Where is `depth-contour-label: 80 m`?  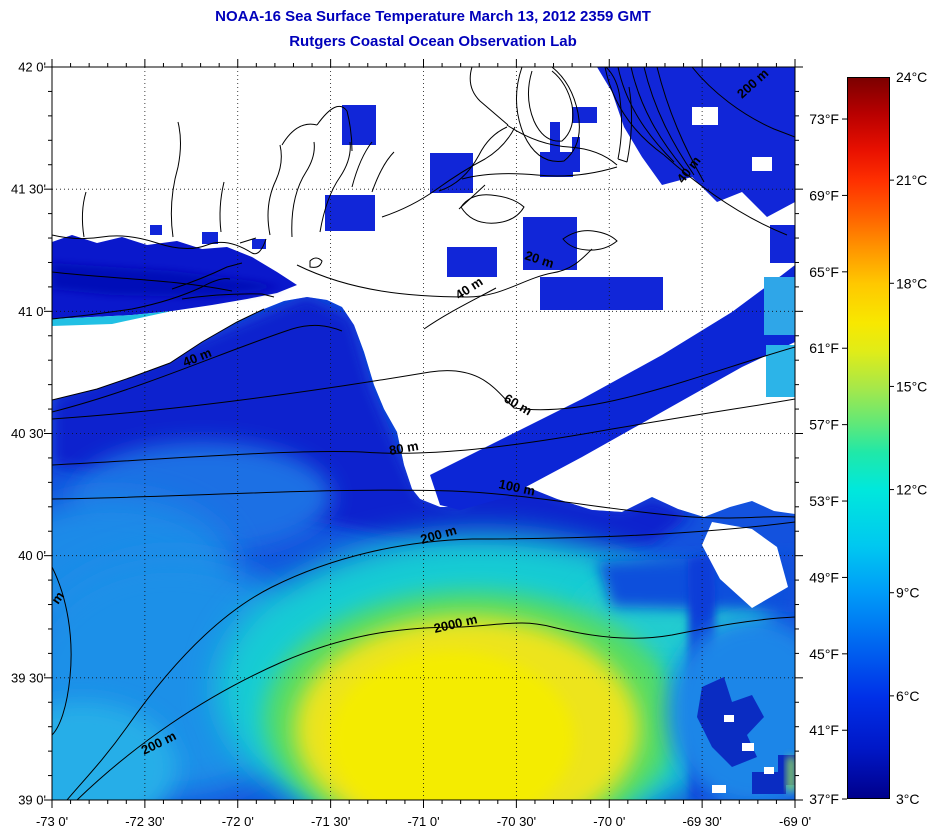
depth-contour-label: 80 m is located at coordinates (404, 448).